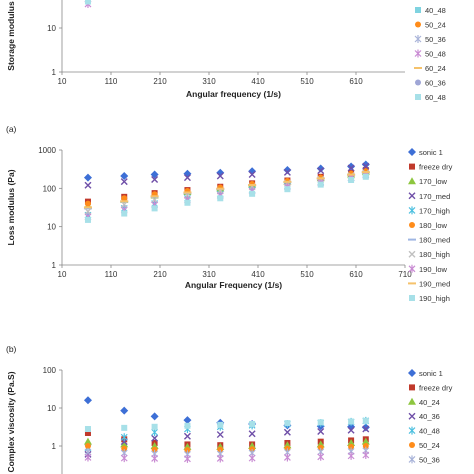 The height and width of the screenshot is (474, 474). Describe the element at coordinates (233, 94) in the screenshot. I see `x-axis-title: Angular frequency (1/s)` at that location.